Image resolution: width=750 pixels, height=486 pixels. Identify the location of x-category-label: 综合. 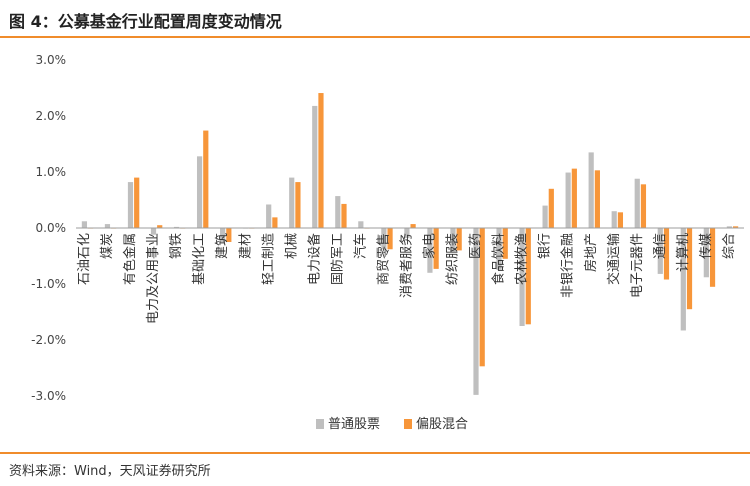
(729, 246).